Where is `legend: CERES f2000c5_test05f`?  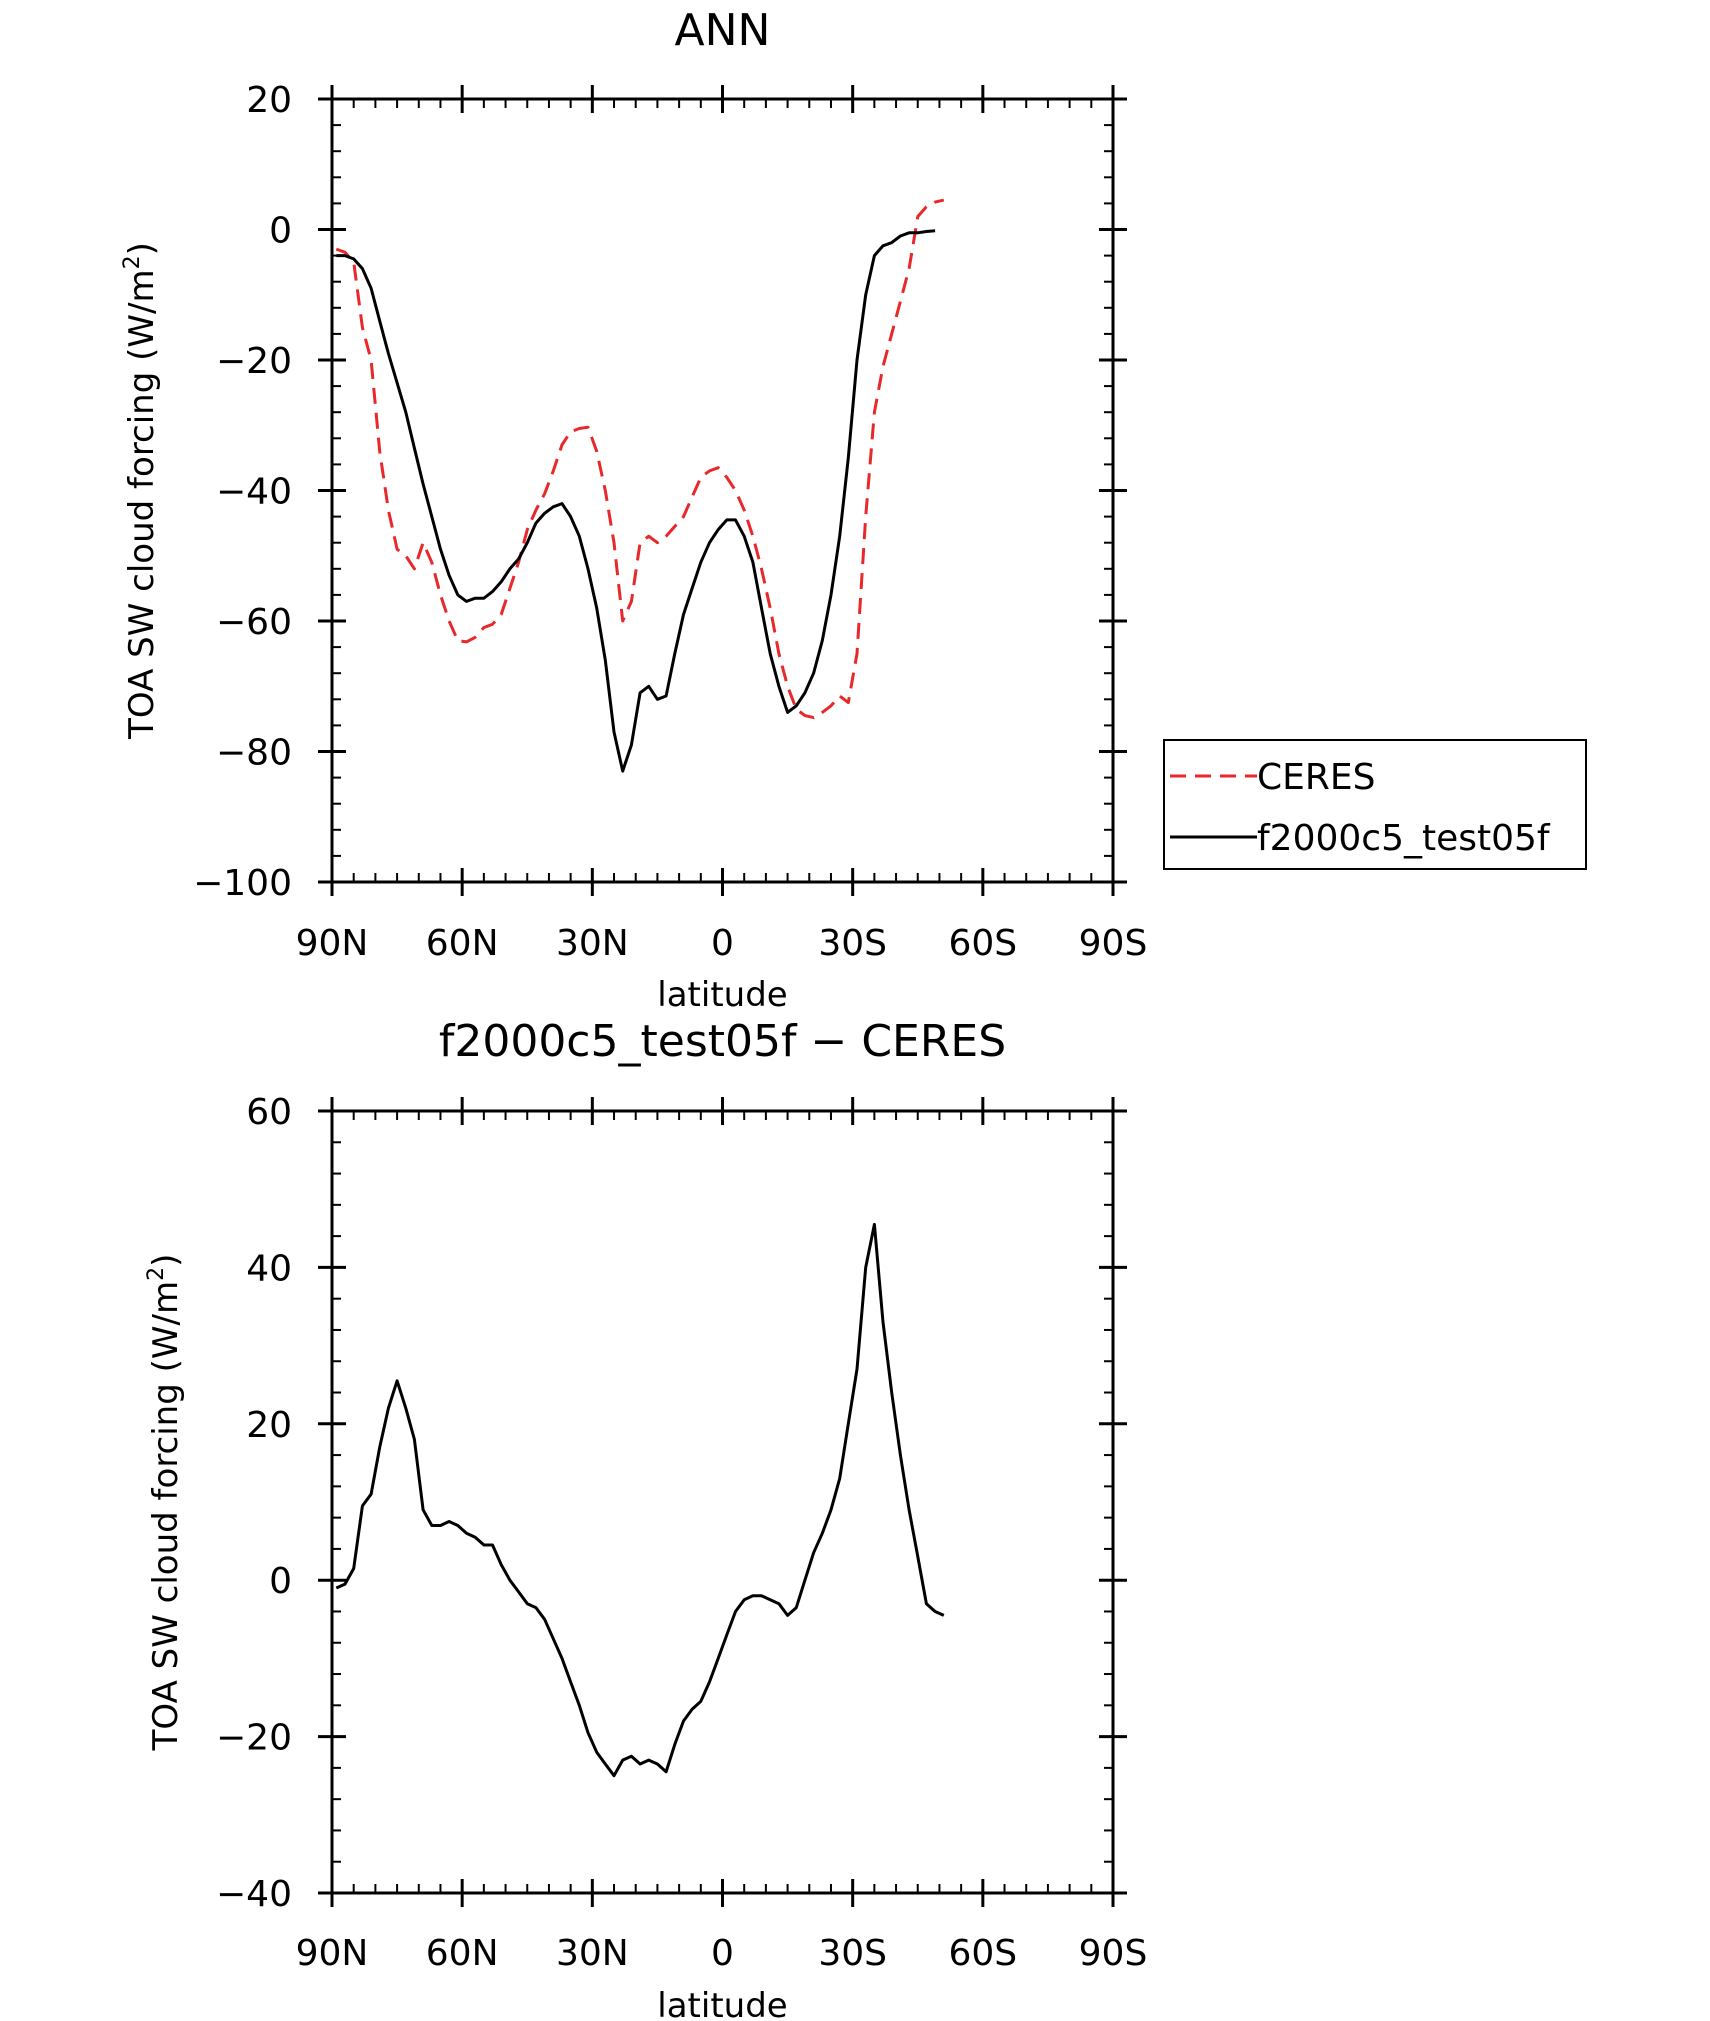 legend: CERES f2000c5_test05f is located at coordinates (1375, 804).